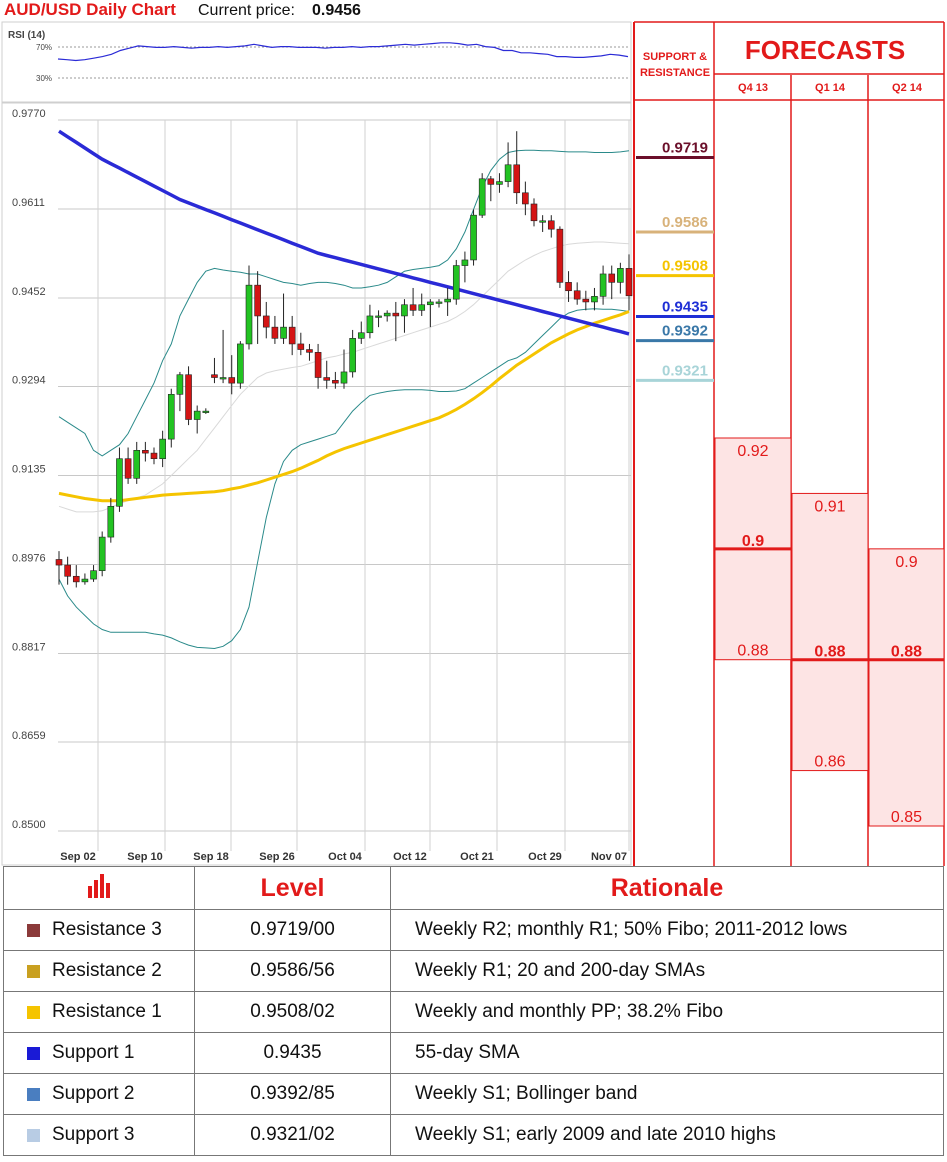  I want to click on row-rationale: Weekly and monthly PP; 38.2% Fibo, so click(667, 1012).